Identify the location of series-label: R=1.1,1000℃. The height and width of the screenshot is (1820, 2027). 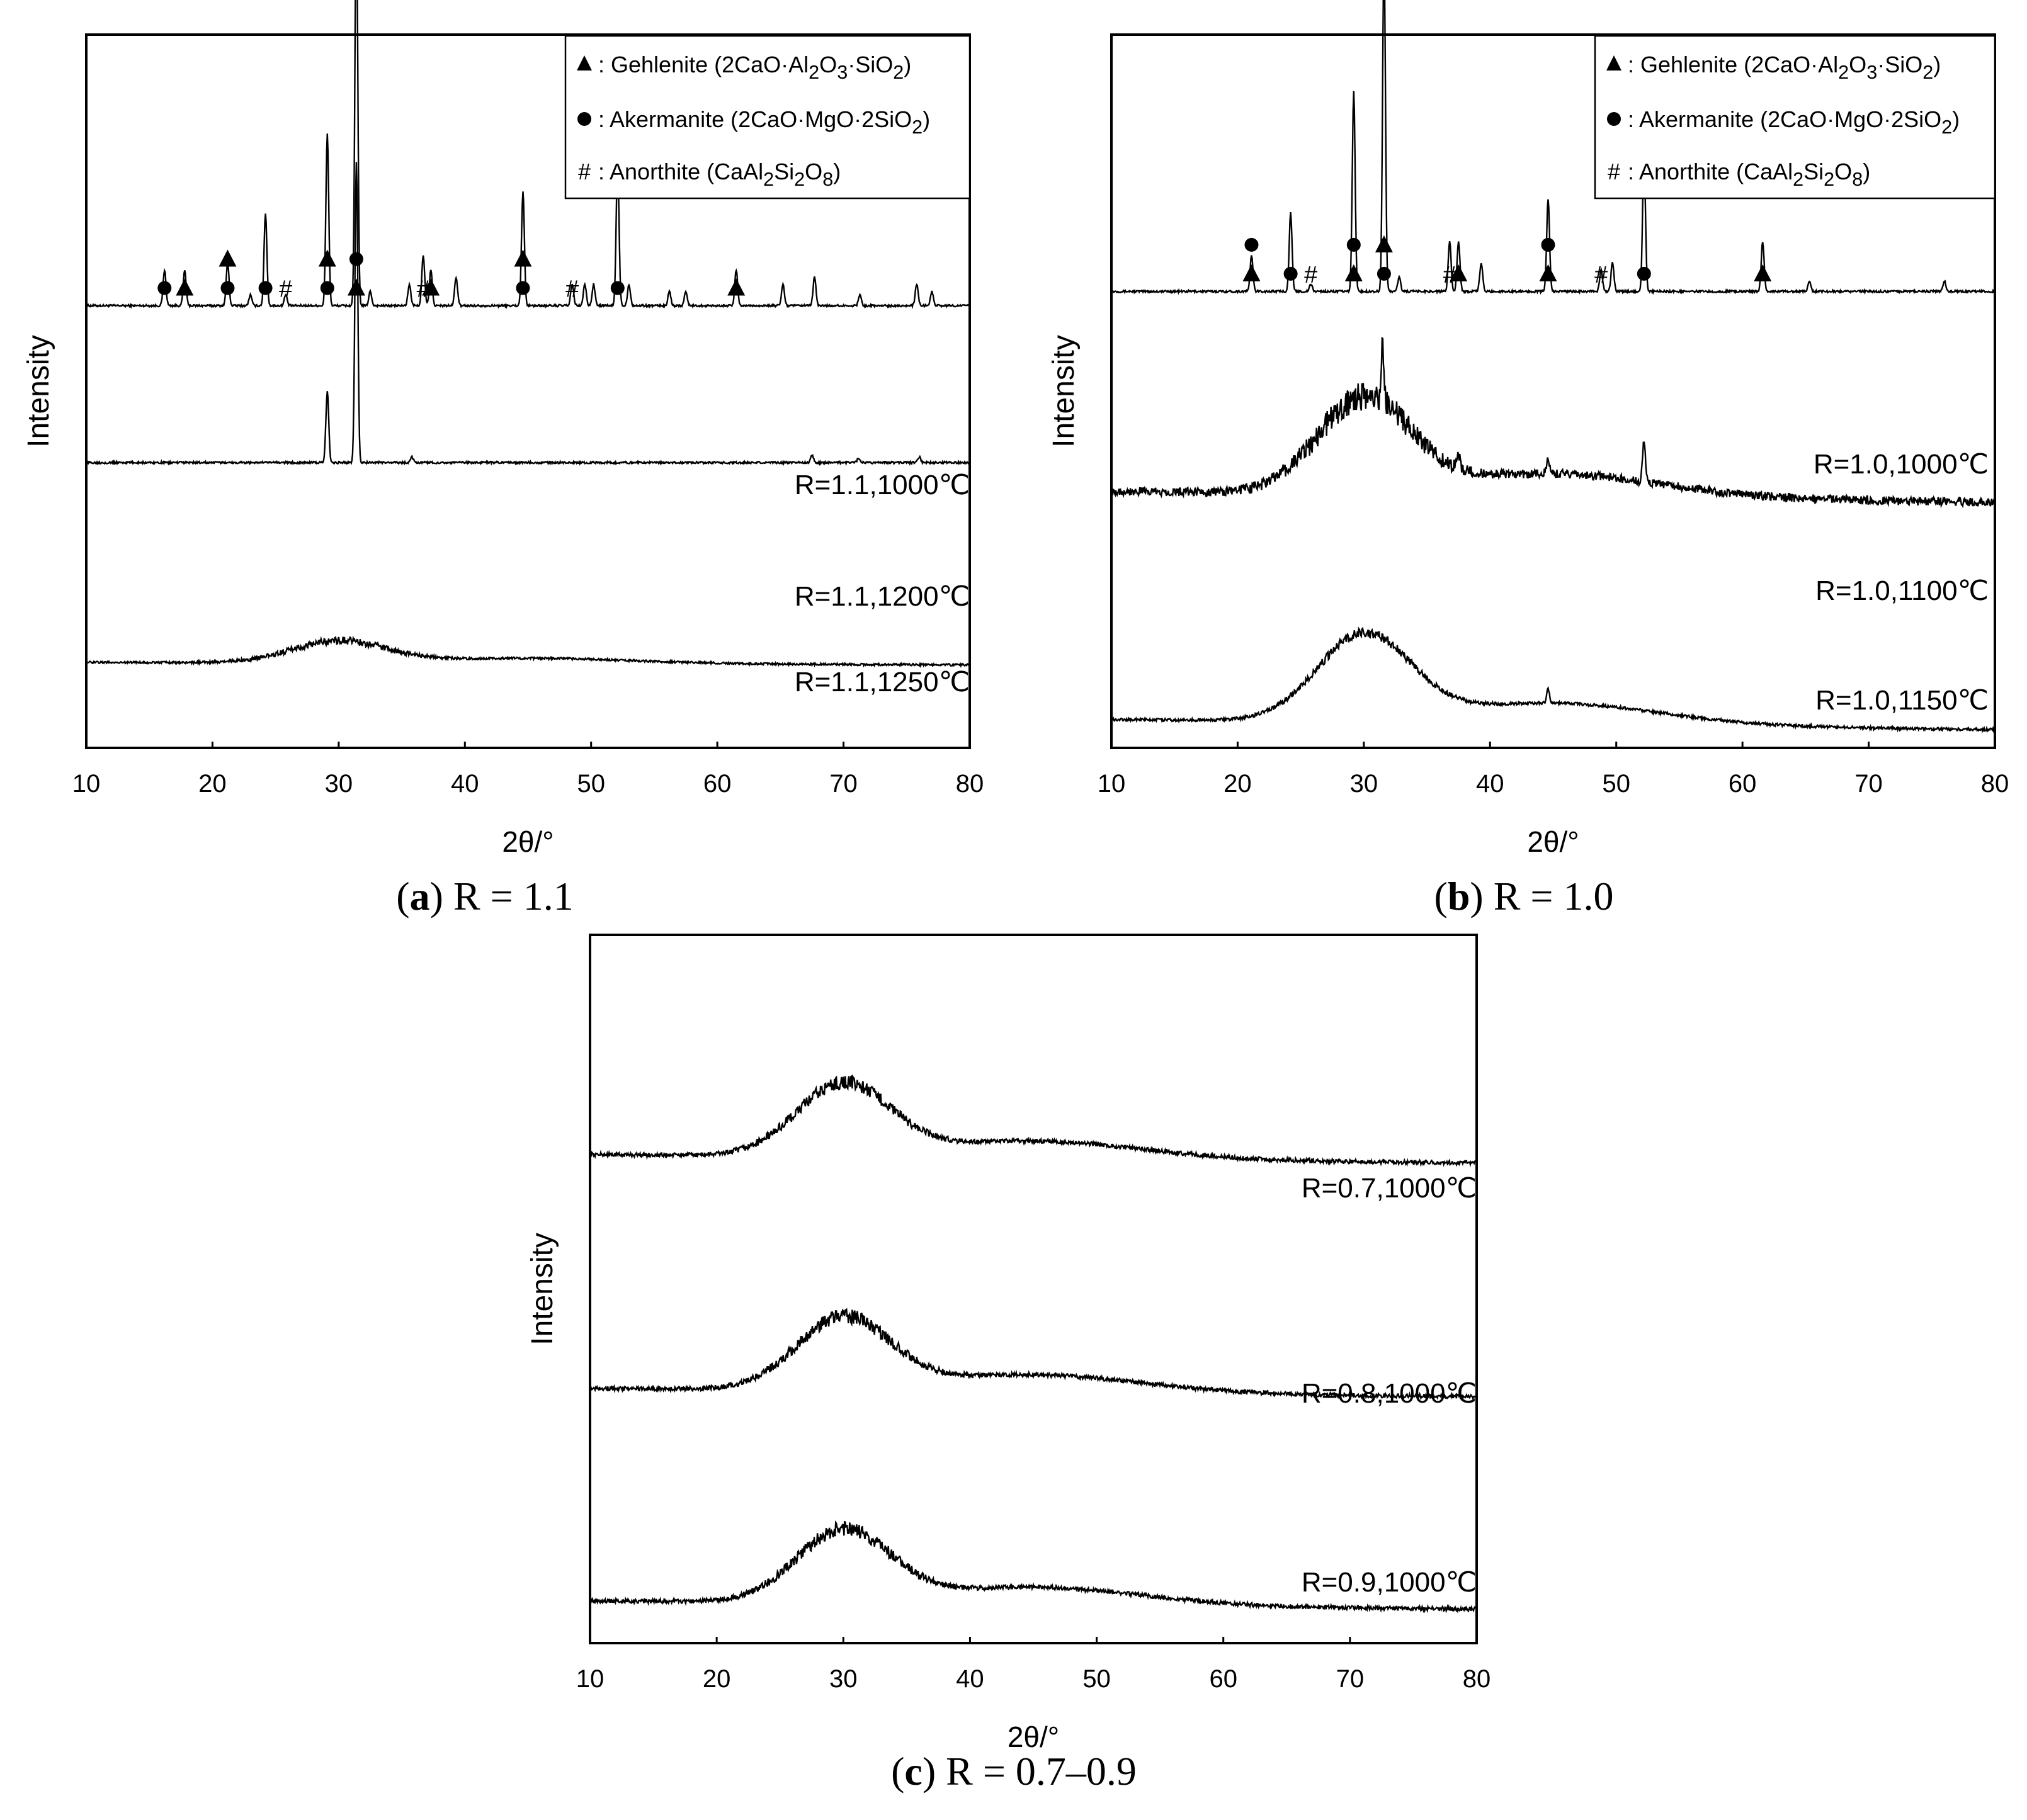
(883, 485).